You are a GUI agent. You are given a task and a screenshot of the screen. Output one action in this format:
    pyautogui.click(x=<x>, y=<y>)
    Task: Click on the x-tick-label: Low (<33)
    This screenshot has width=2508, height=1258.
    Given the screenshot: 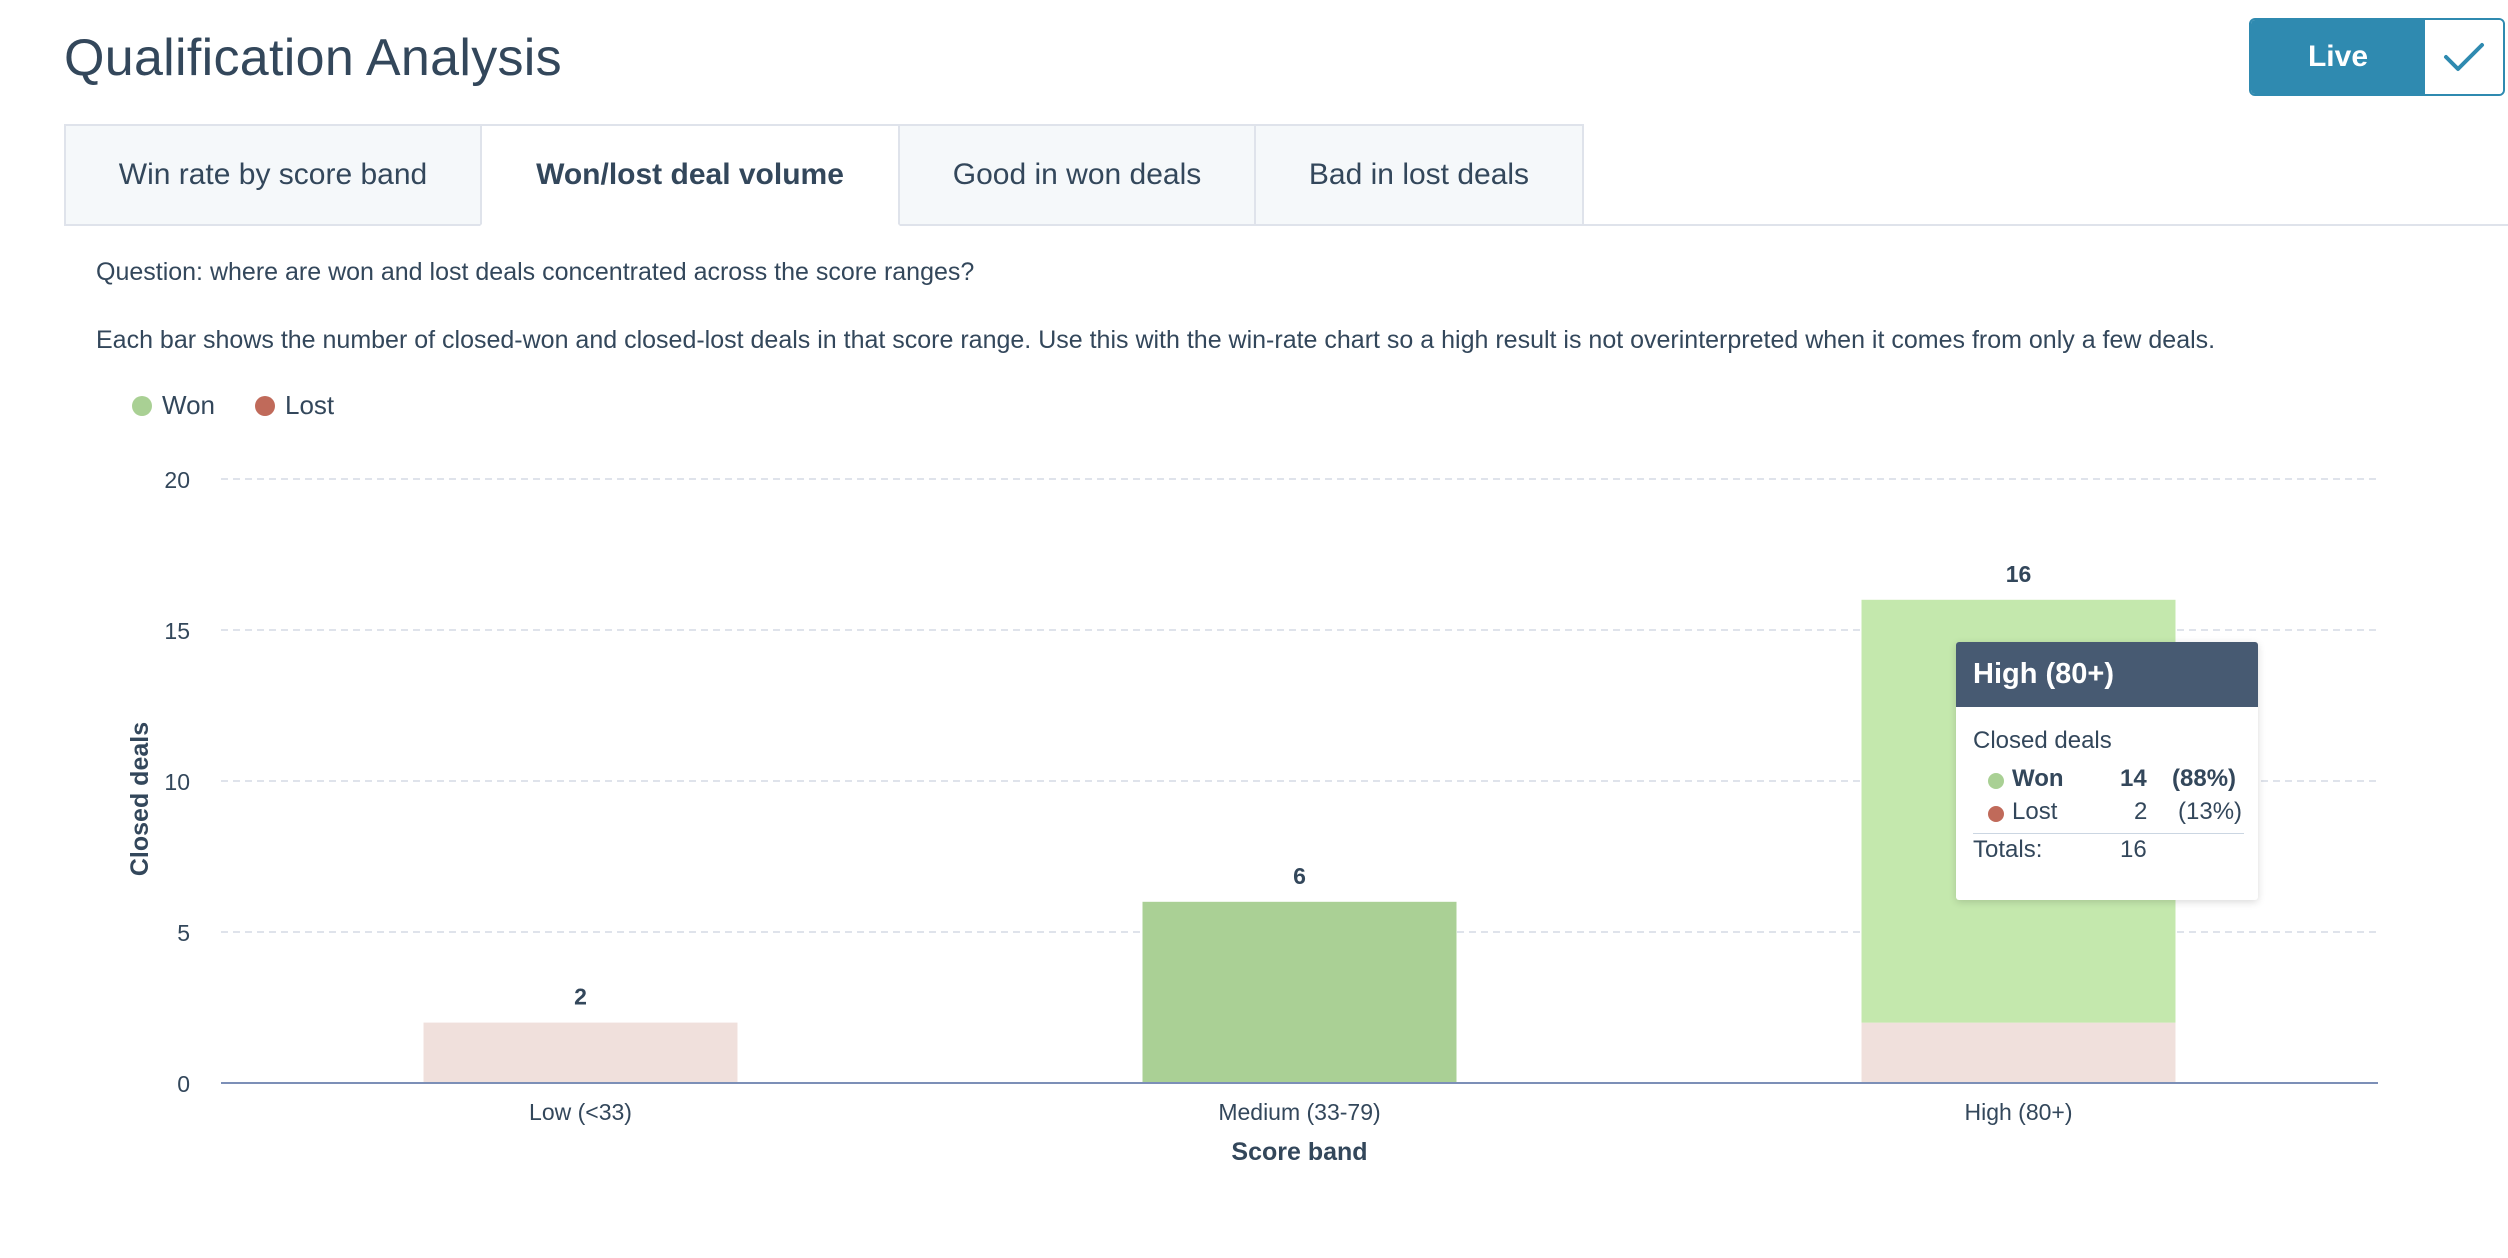 What is the action you would take?
    pyautogui.click(x=580, y=1112)
    